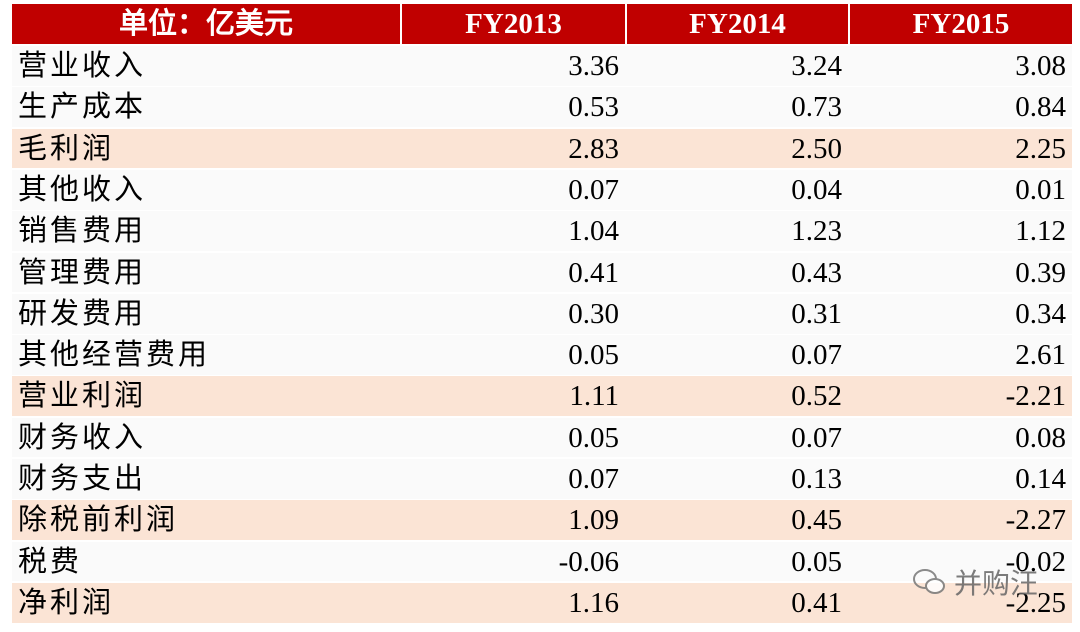 The width and height of the screenshot is (1080, 632). Describe the element at coordinates (737, 24) in the screenshot. I see `header-cell: FY2014` at that location.